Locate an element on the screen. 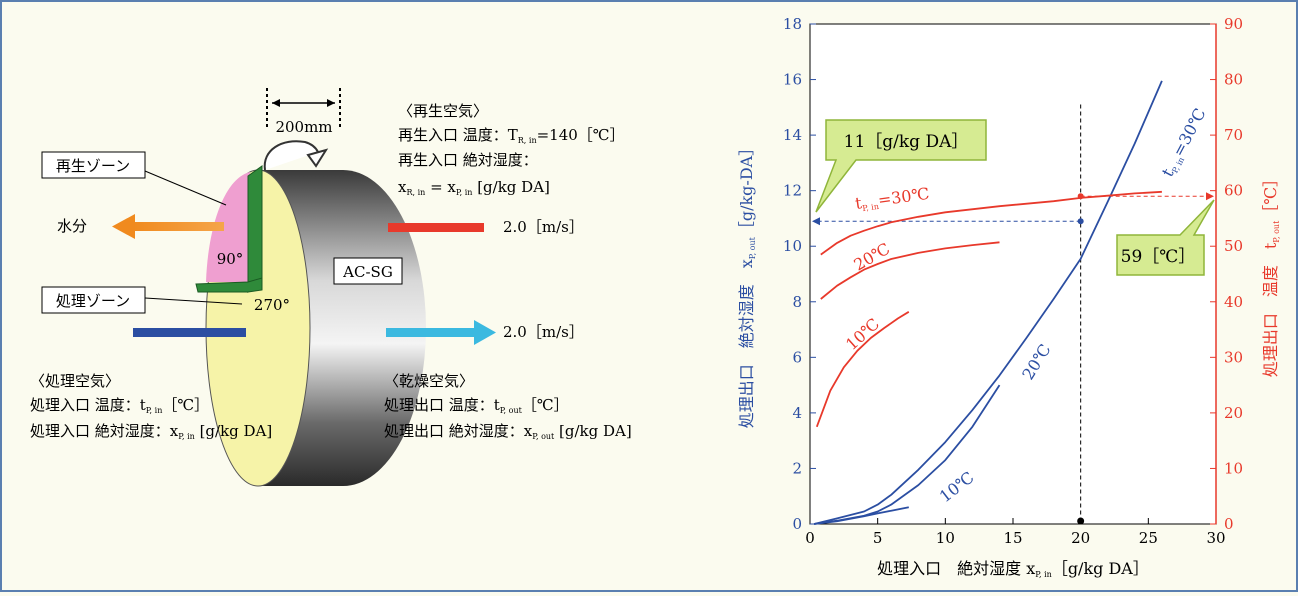 The height and width of the screenshot is (596, 1298). process-air-temp: 処理入口 温度：tP, in［℃］ is located at coordinates (119, 405).